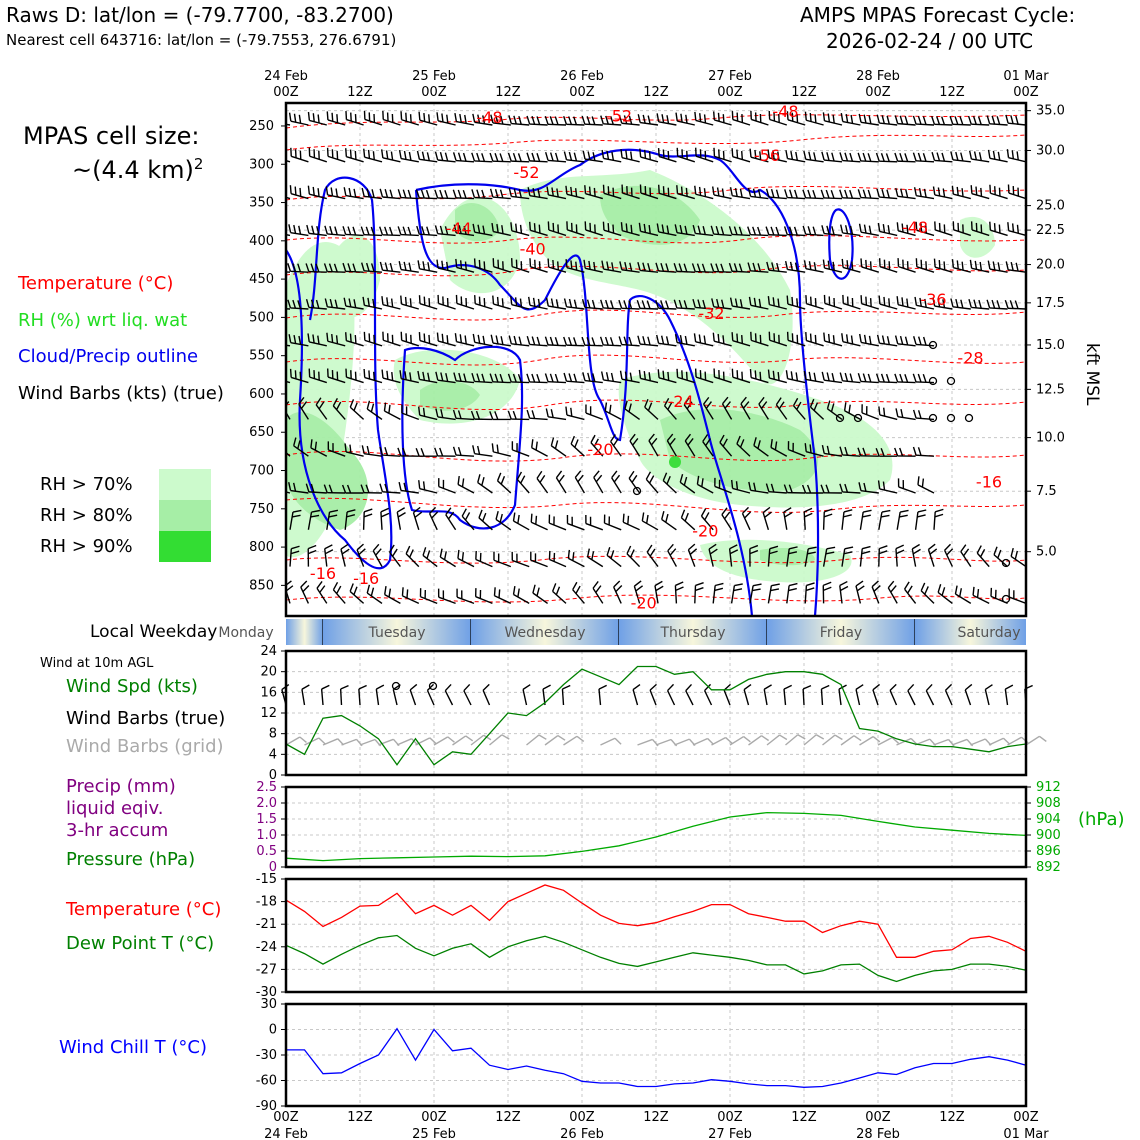 The height and width of the screenshot is (1140, 1140). I want to click on temperature-contour-label: -20, so click(705, 530).